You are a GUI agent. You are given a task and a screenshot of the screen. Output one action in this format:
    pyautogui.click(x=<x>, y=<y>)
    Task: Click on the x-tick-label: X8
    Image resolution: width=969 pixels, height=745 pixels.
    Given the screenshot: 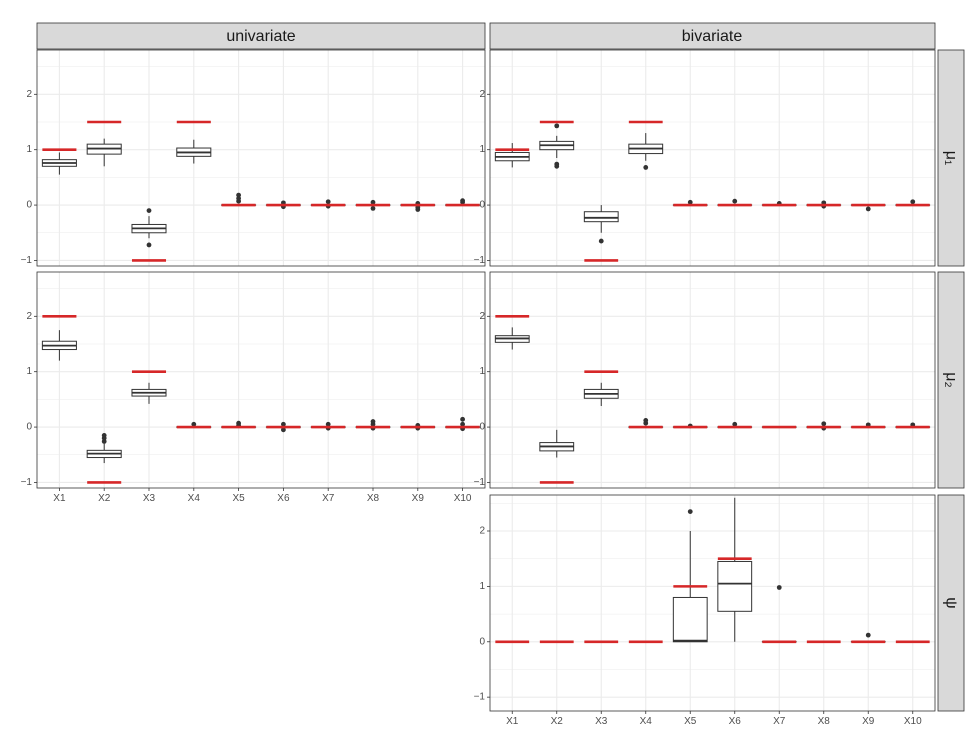 What is the action you would take?
    pyautogui.click(x=824, y=721)
    